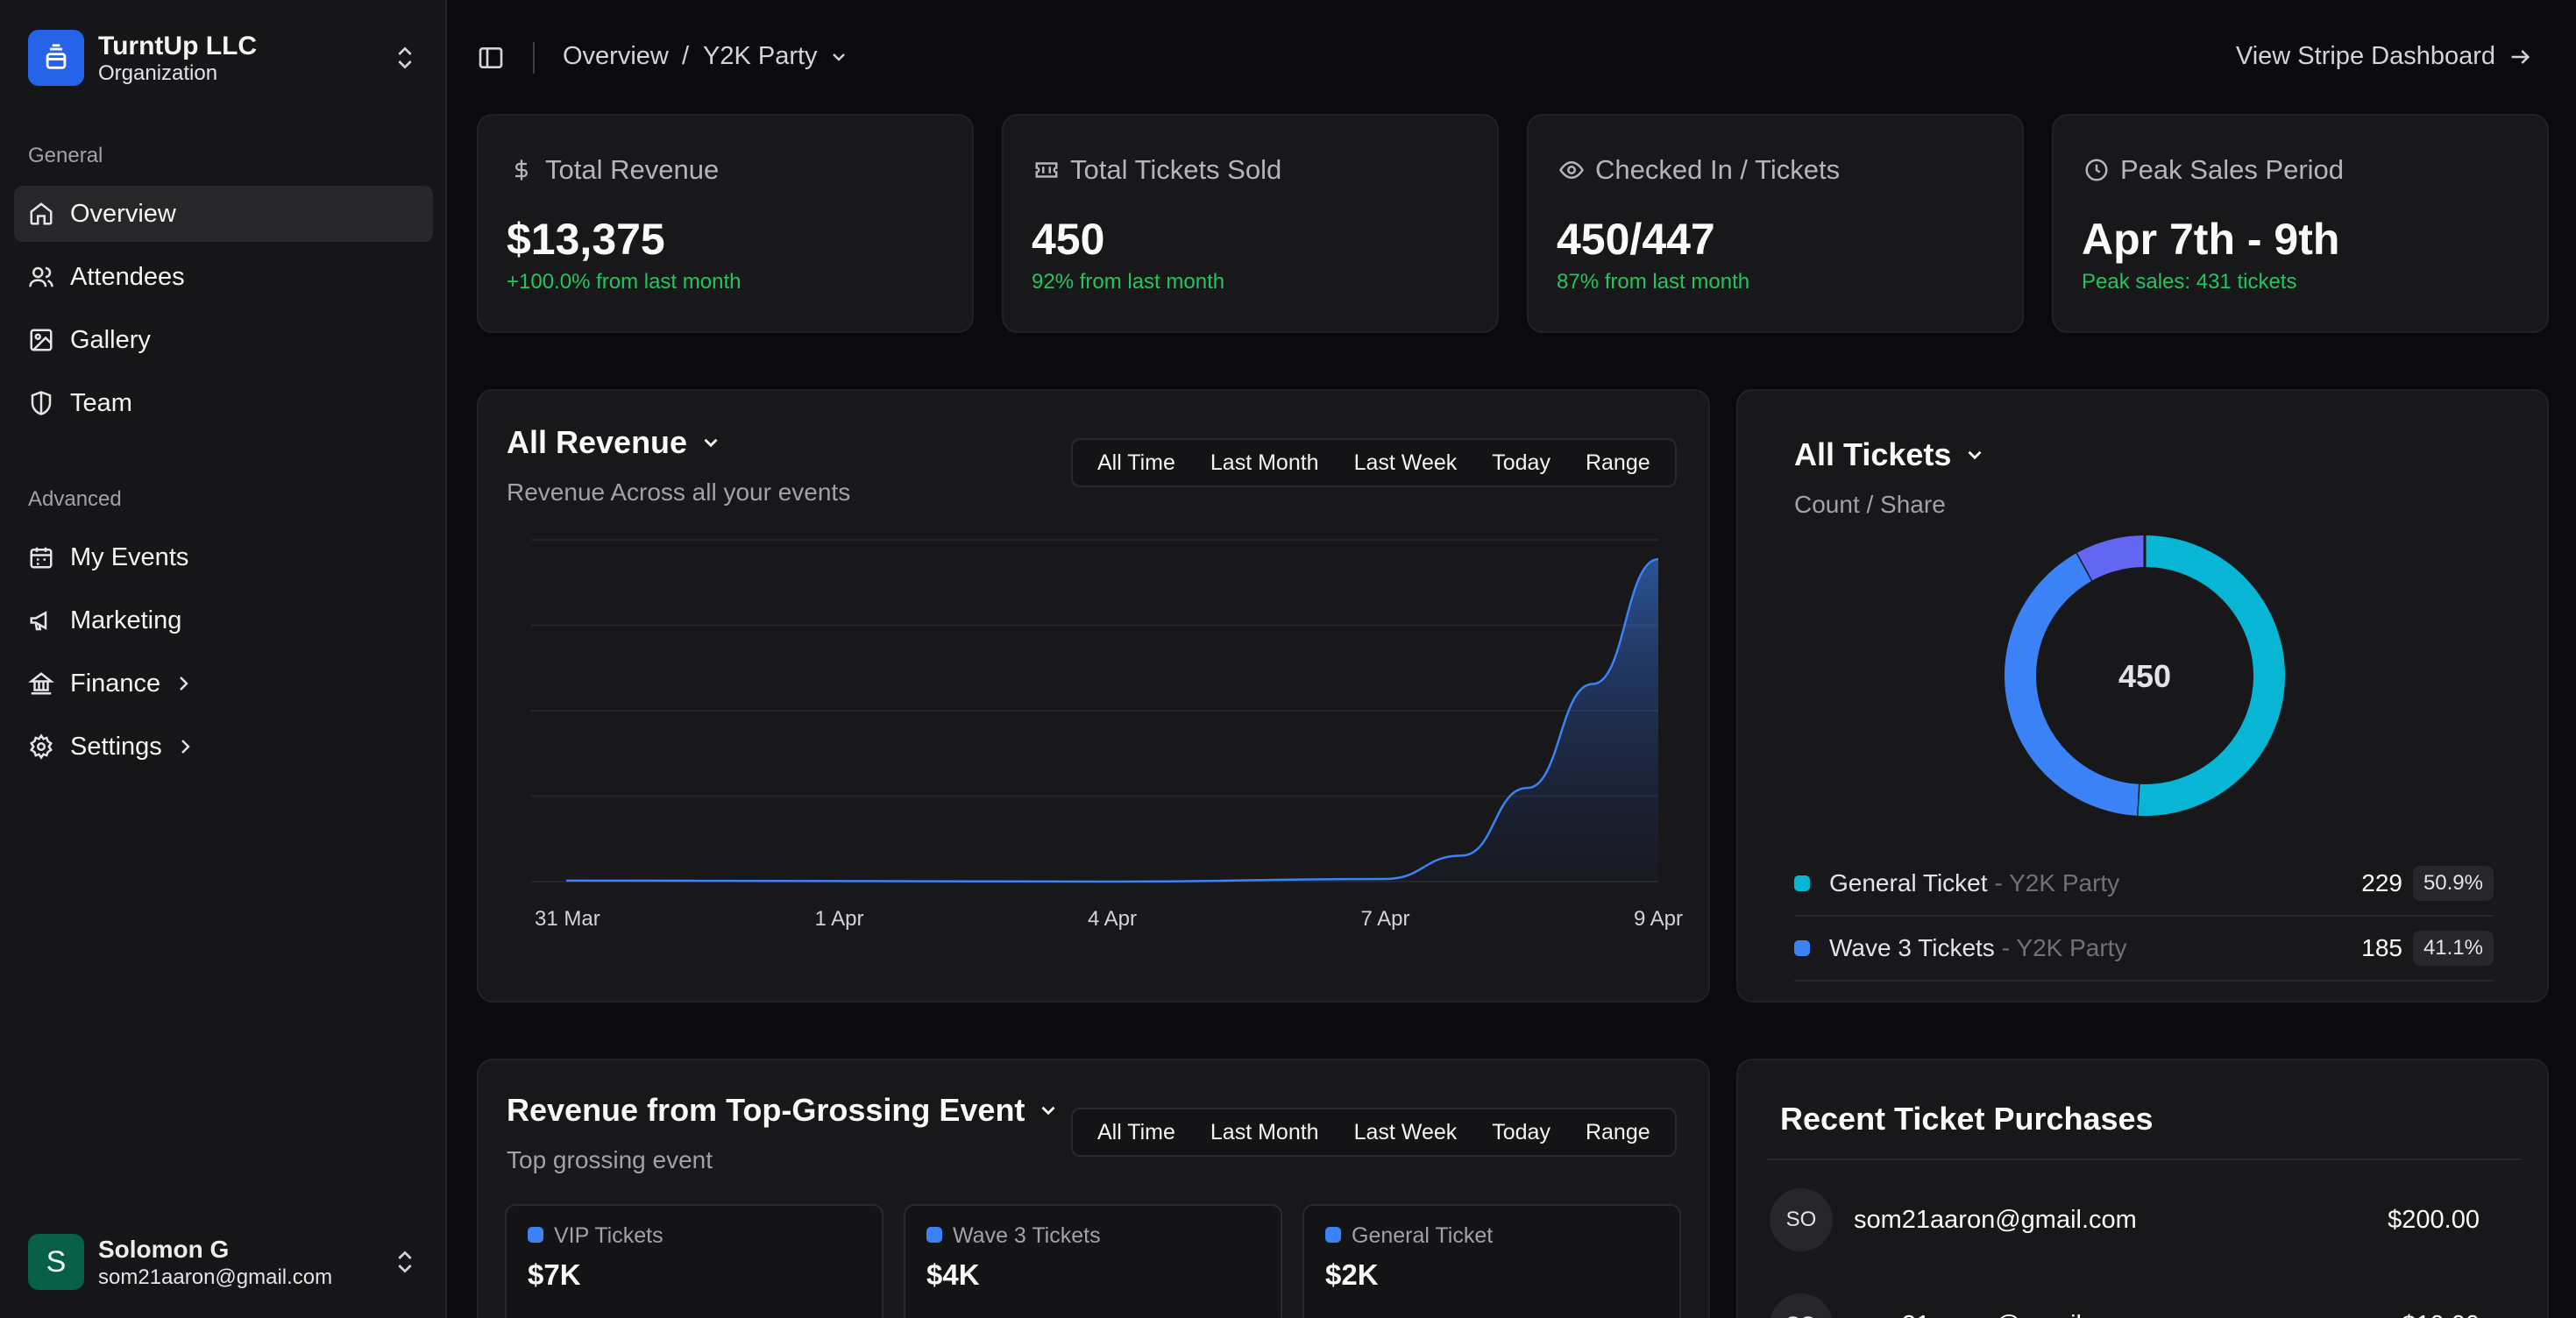 The height and width of the screenshot is (1318, 2576). Describe the element at coordinates (1046, 170) in the screenshot. I see `ticket-icon` at that location.